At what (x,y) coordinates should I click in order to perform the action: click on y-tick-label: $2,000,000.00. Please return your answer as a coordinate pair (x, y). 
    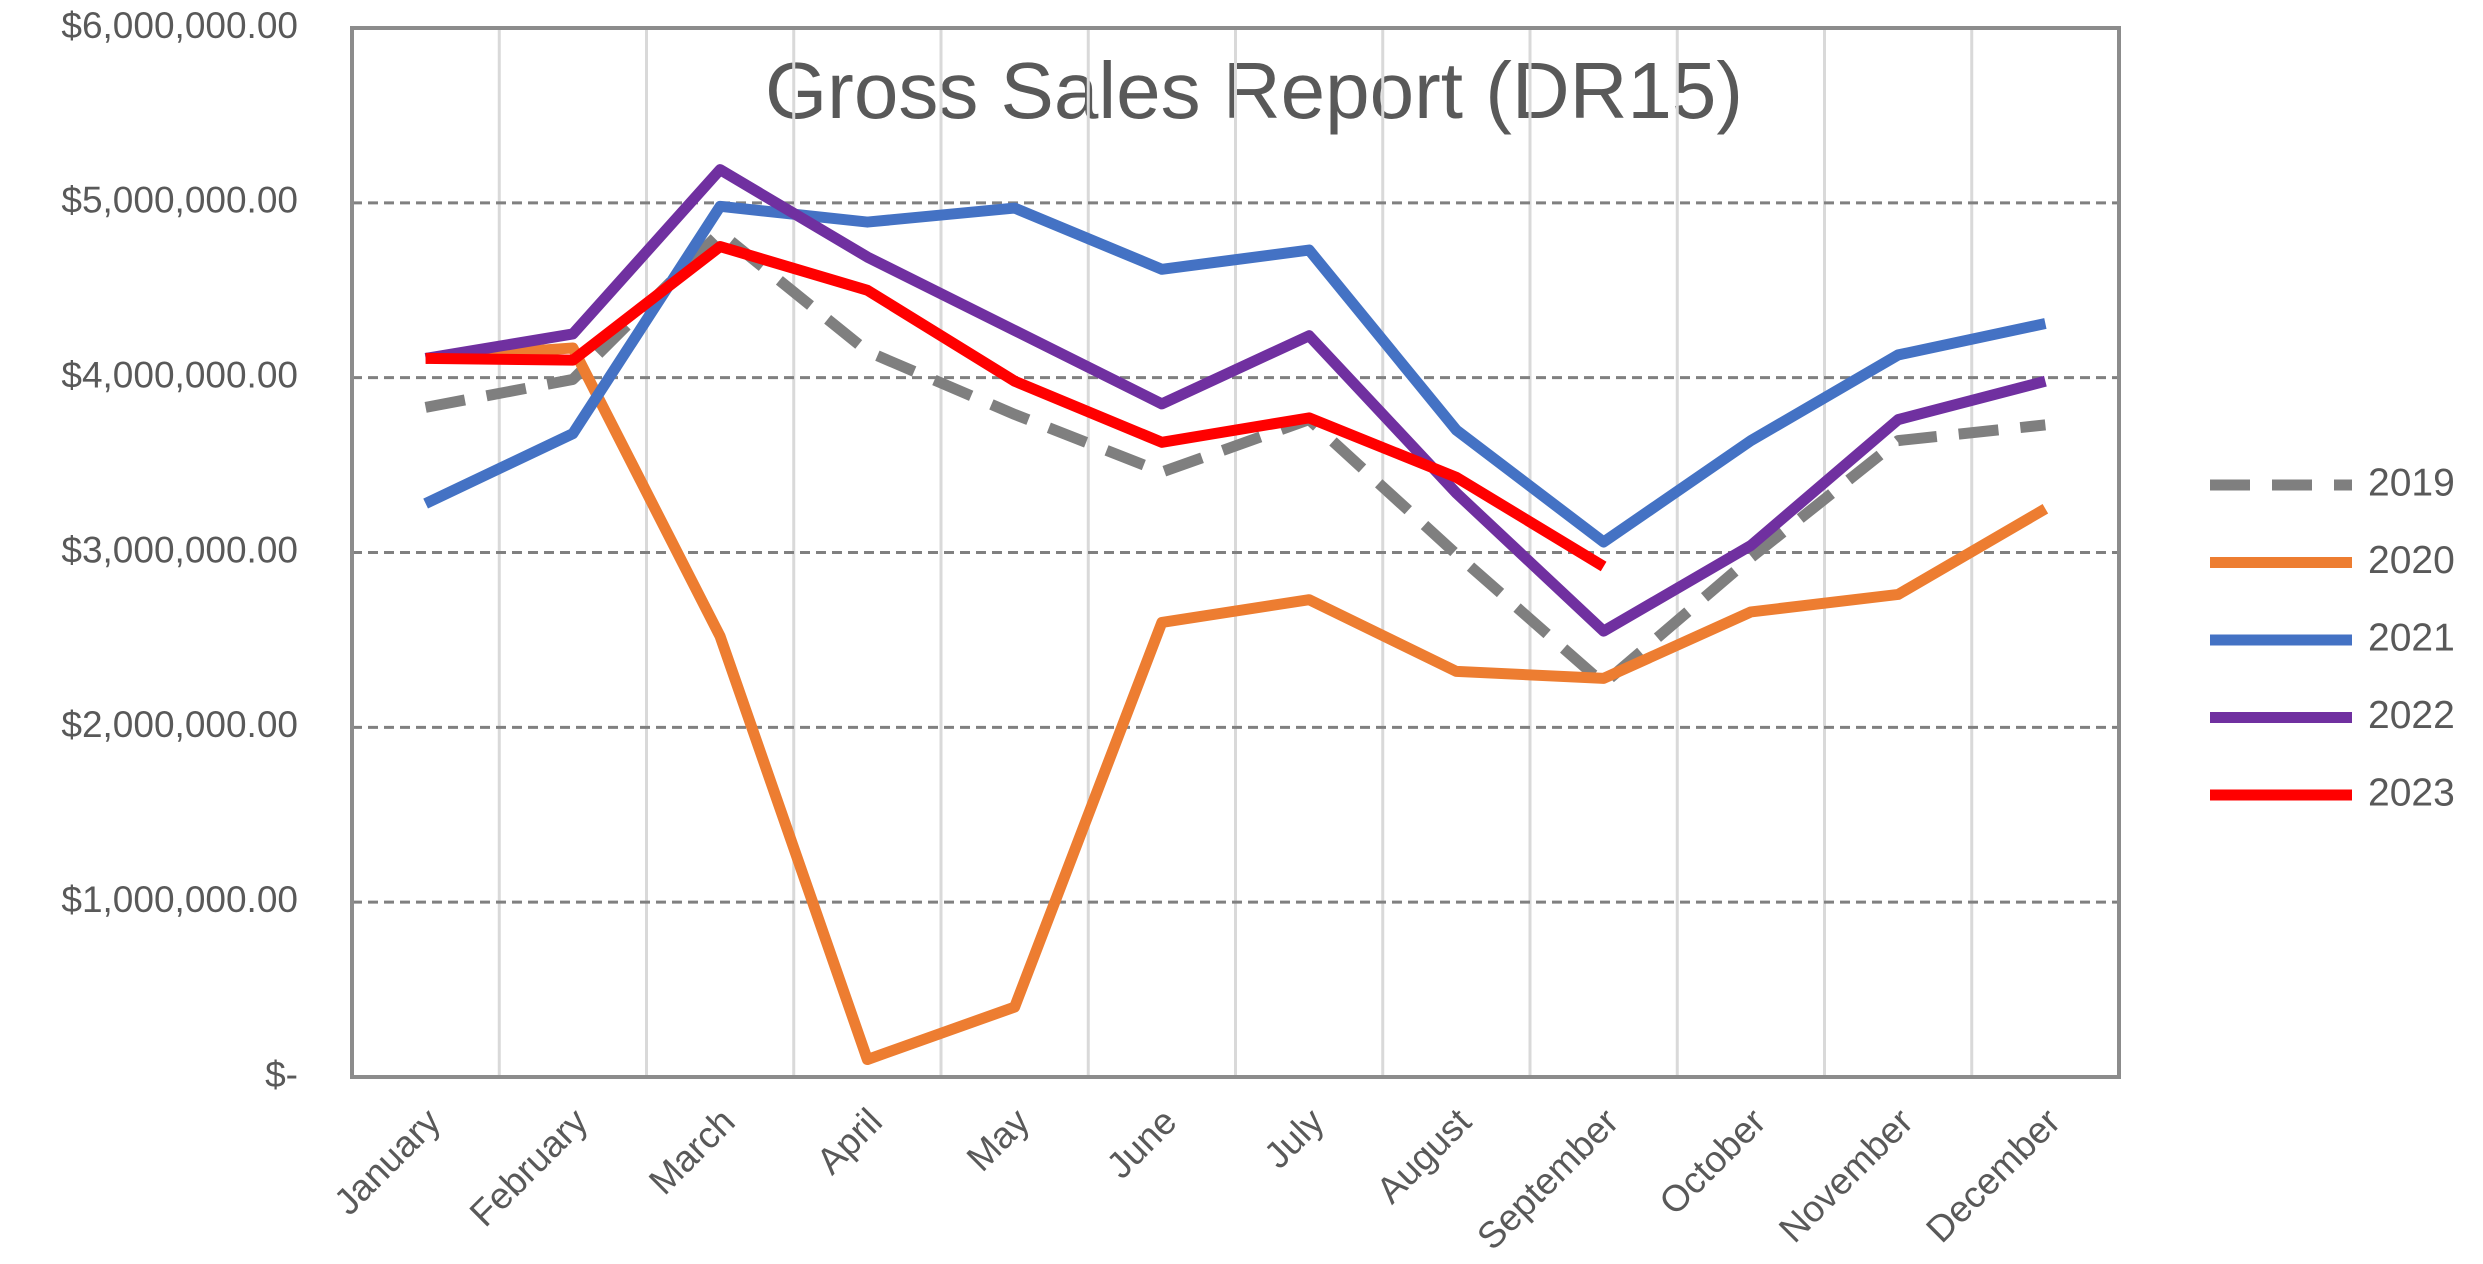
    Looking at the image, I should click on (179, 724).